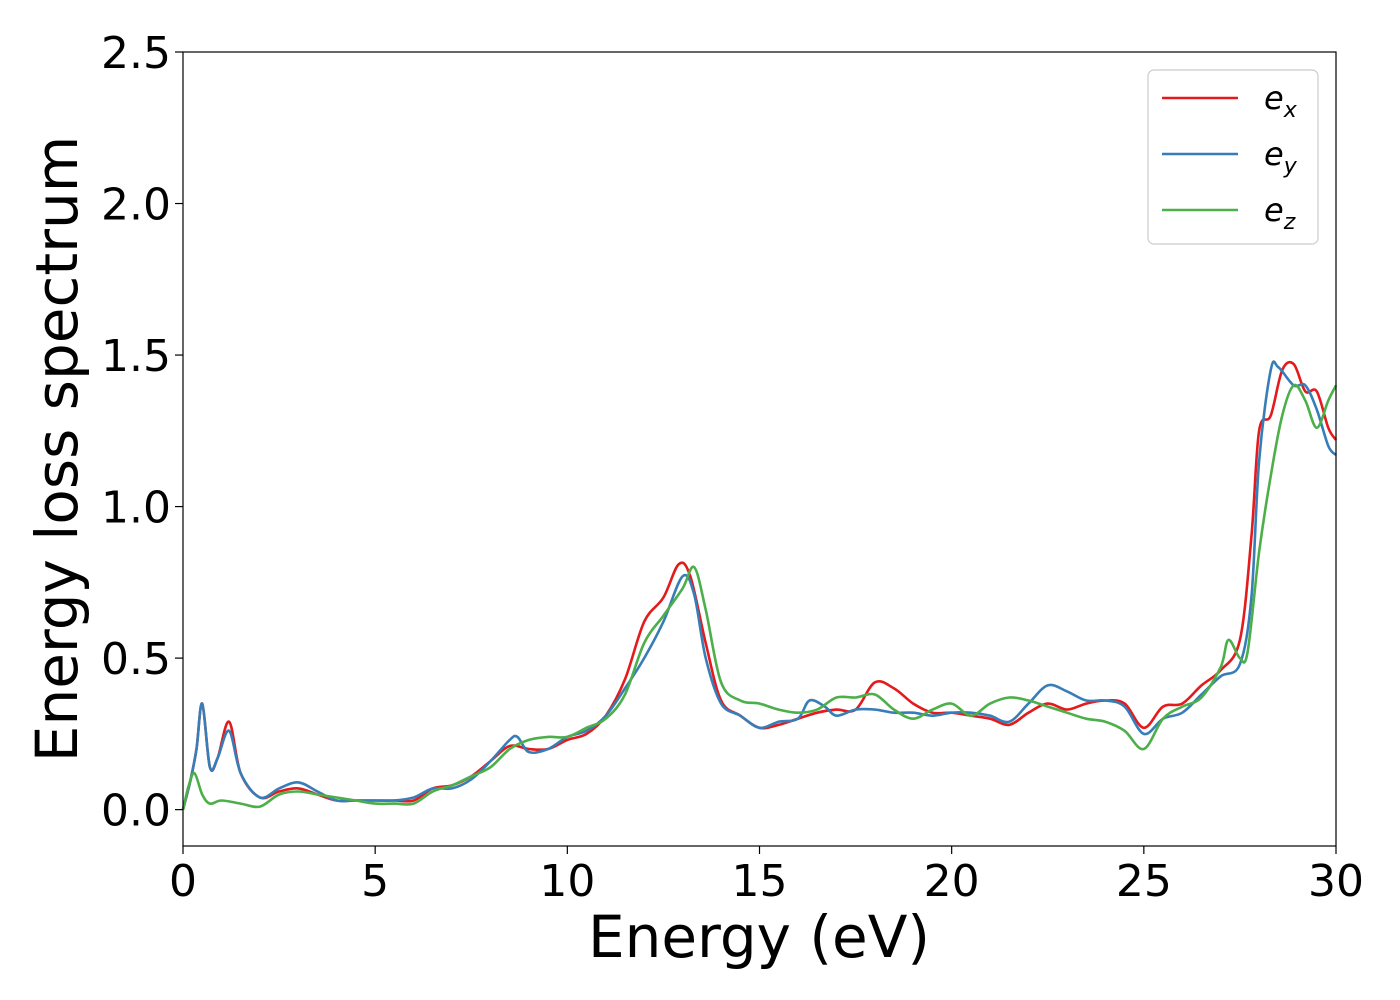  I want to click on legend-entries: ex ey ez, so click(1230, 157).